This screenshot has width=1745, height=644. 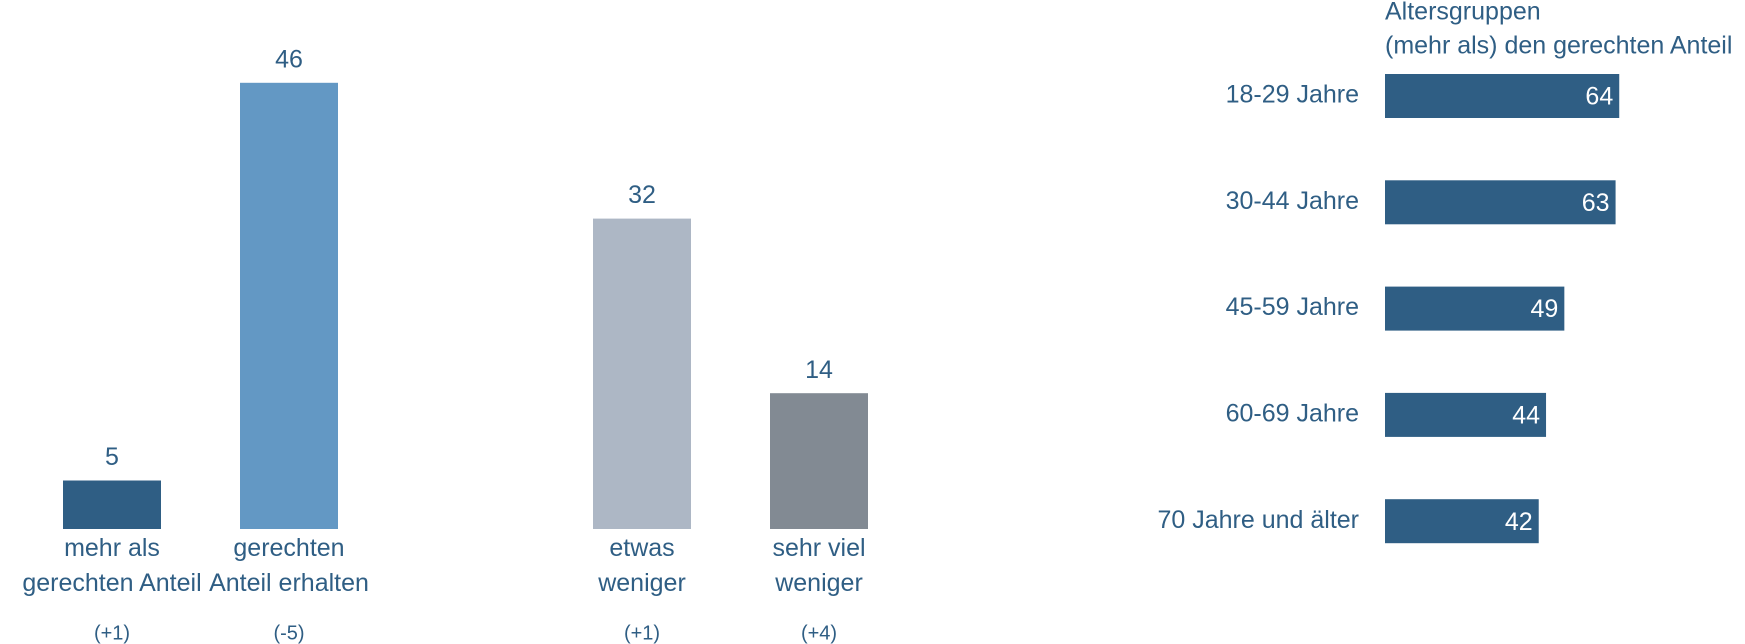 What do you see at coordinates (112, 457) in the screenshot?
I see `value-label: 5` at bounding box center [112, 457].